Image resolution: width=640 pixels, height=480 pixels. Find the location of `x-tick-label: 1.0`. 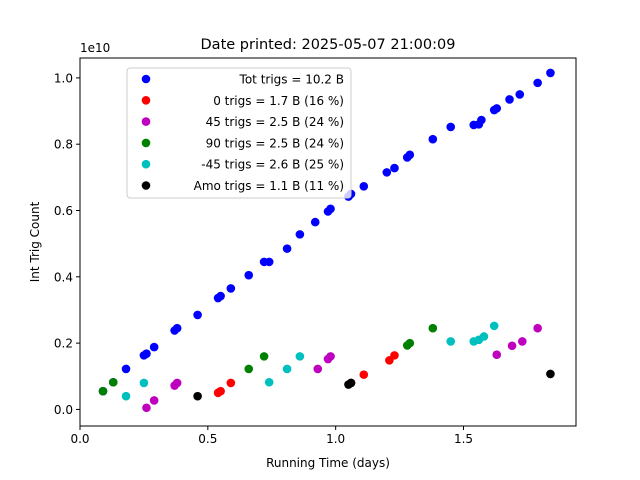

x-tick-label: 1.0 is located at coordinates (335, 439).